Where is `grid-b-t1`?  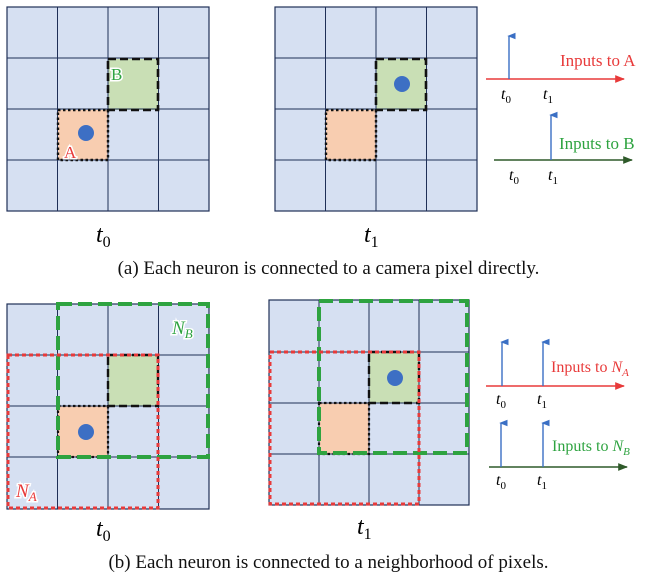 grid-b-t1 is located at coordinates (369, 402).